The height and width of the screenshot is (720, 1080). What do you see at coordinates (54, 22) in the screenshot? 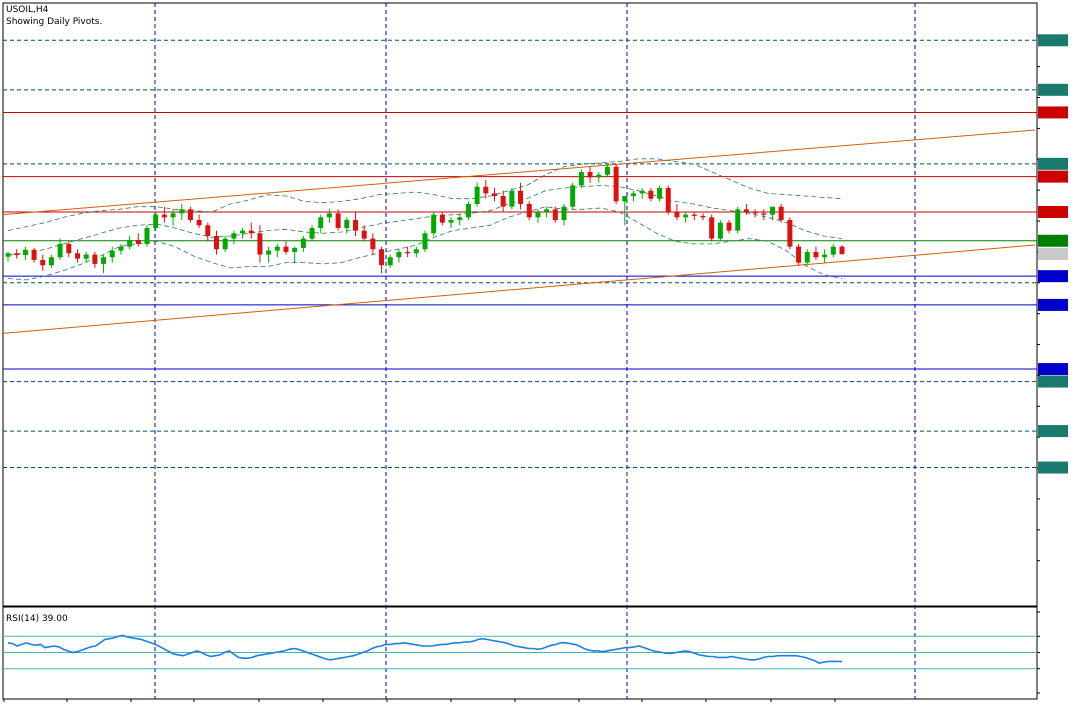
I see `chart-subtitle: Showing Daily Pivots.` at bounding box center [54, 22].